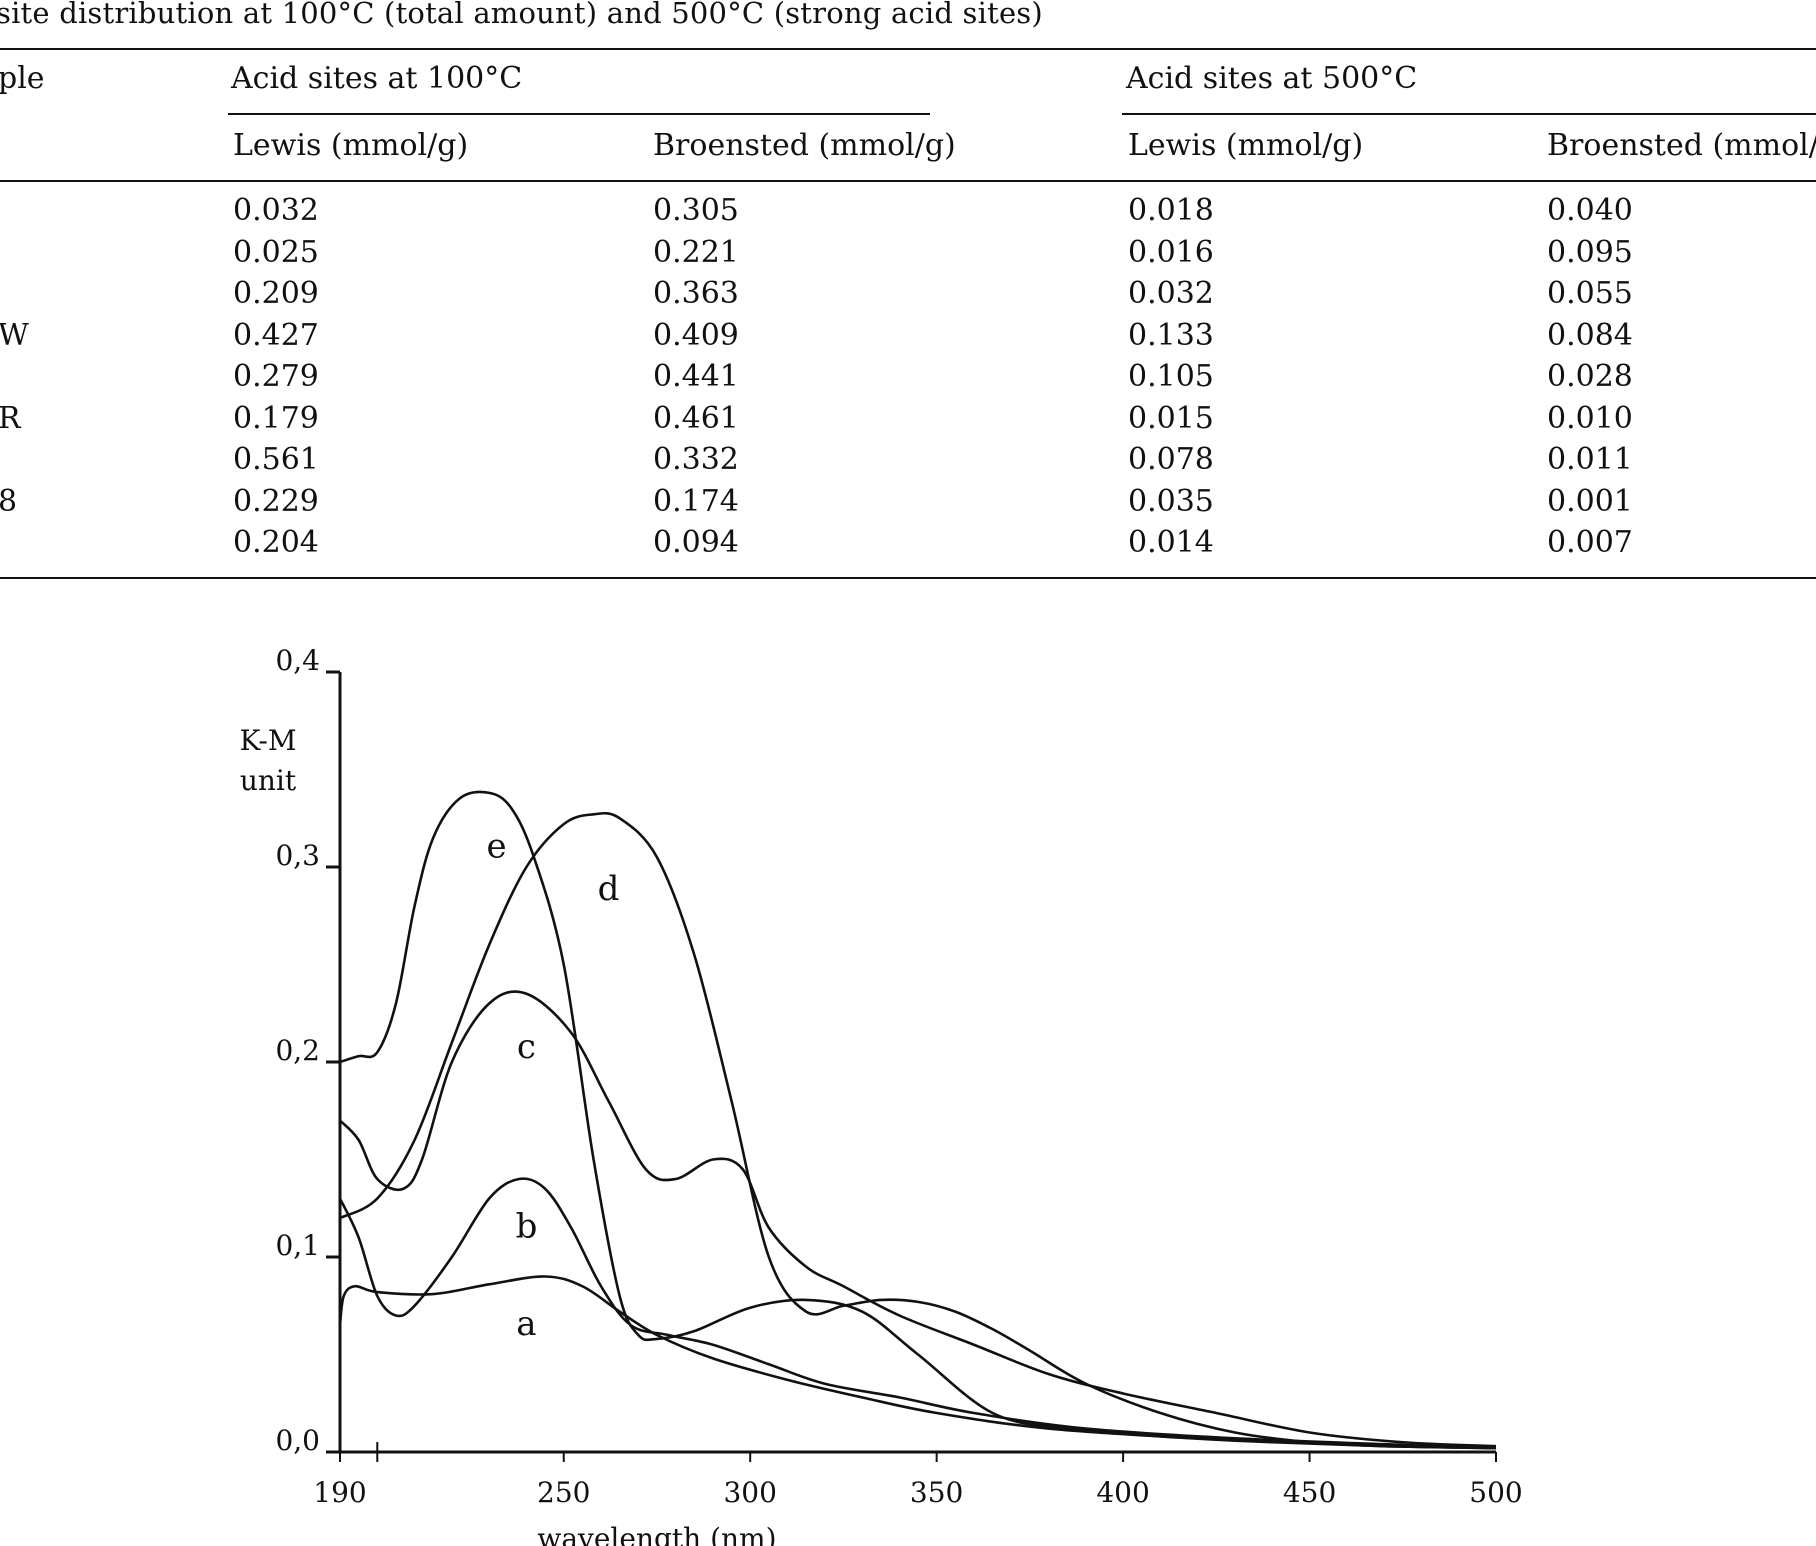 The image size is (1816, 1546). Describe the element at coordinates (276, 335) in the screenshot. I see `table-cell: 0.427` at that location.